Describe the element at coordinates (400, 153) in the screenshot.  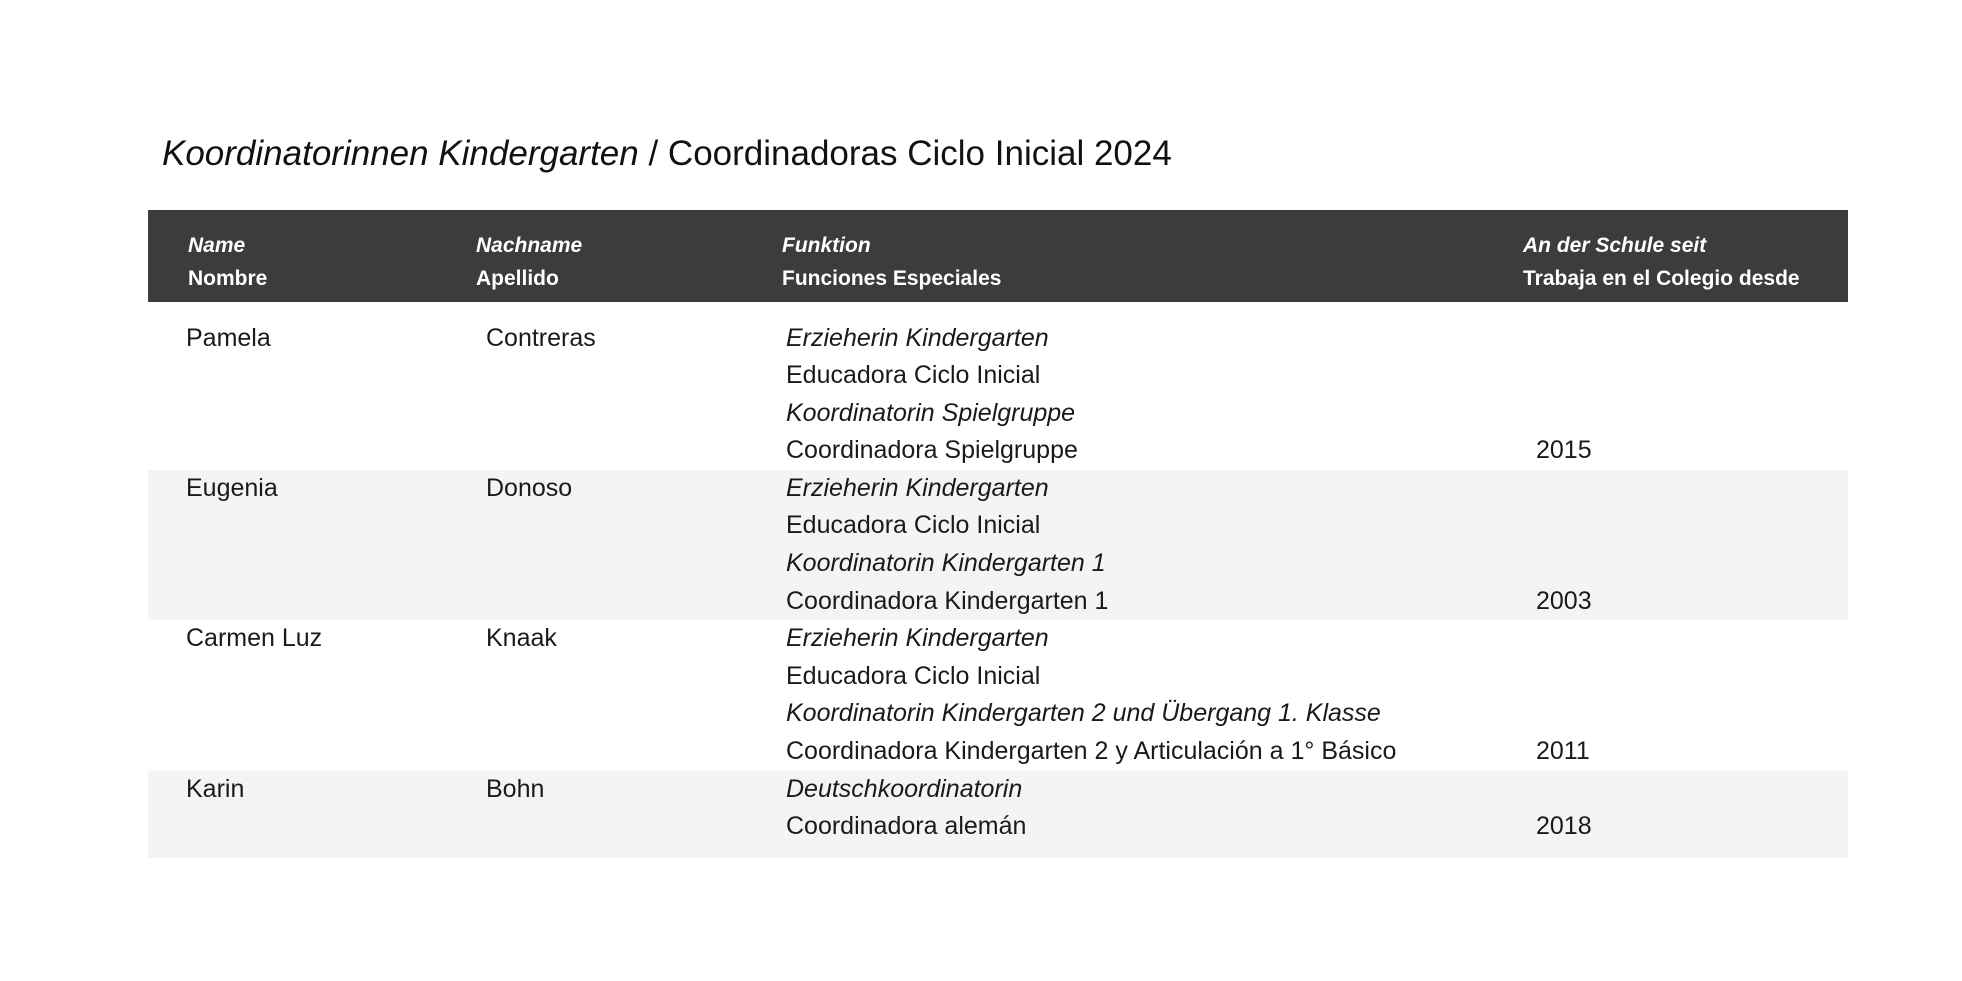
I see `title-german: Koordinatorinnen Kindergarten` at that location.